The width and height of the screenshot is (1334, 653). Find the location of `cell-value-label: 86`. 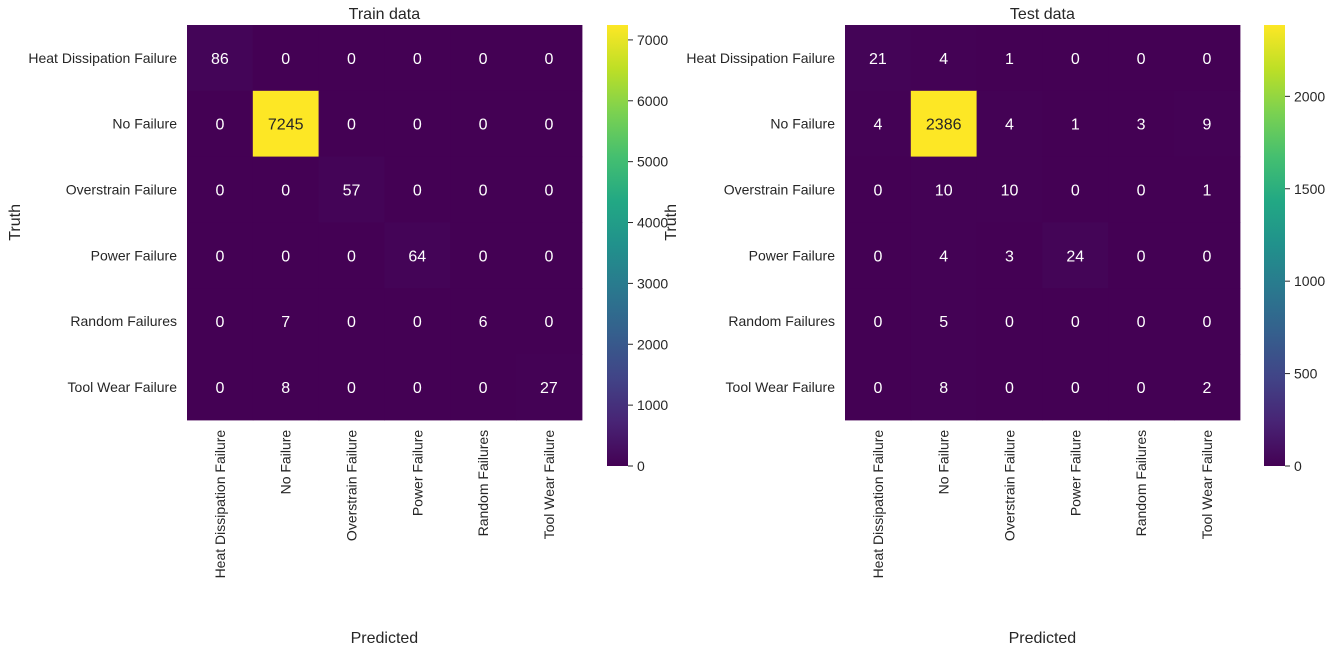

cell-value-label: 86 is located at coordinates (220, 59).